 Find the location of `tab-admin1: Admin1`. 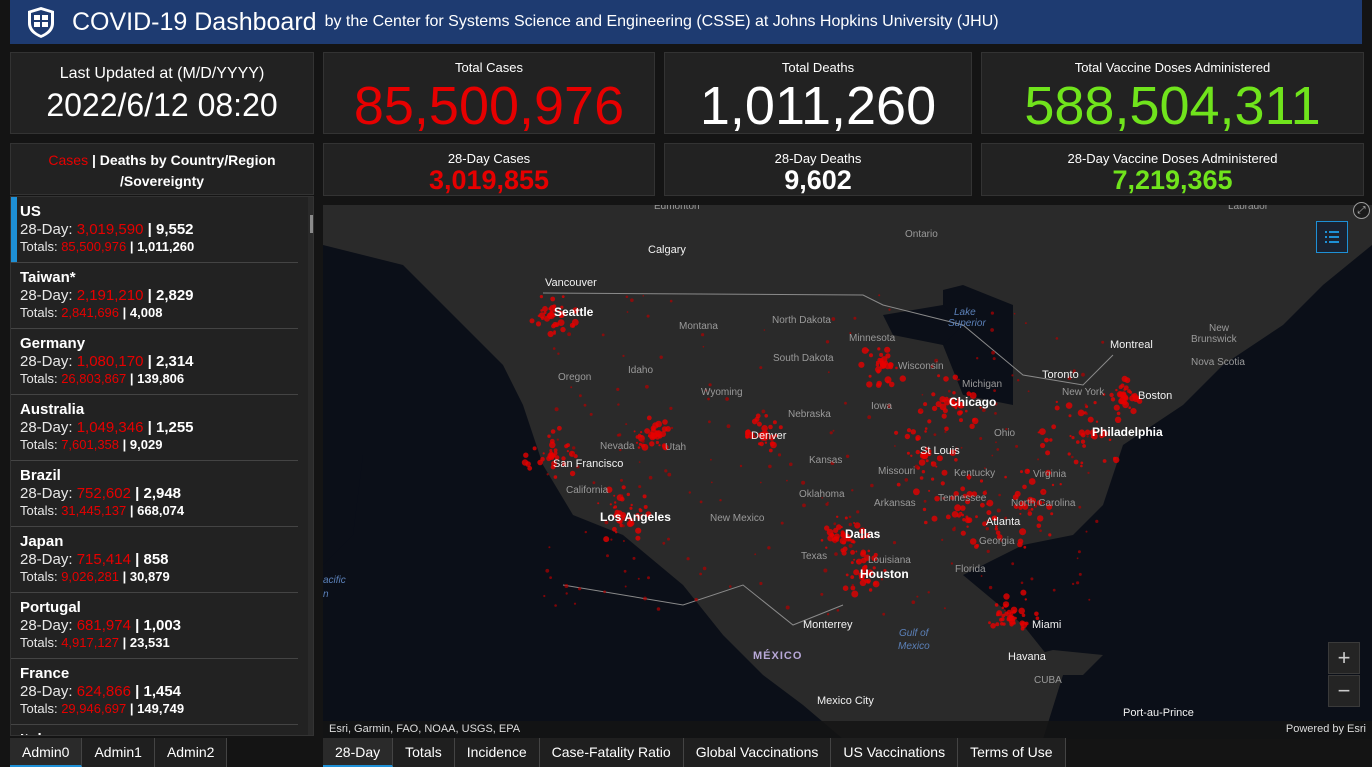

tab-admin1: Admin1 is located at coordinates (118, 752).